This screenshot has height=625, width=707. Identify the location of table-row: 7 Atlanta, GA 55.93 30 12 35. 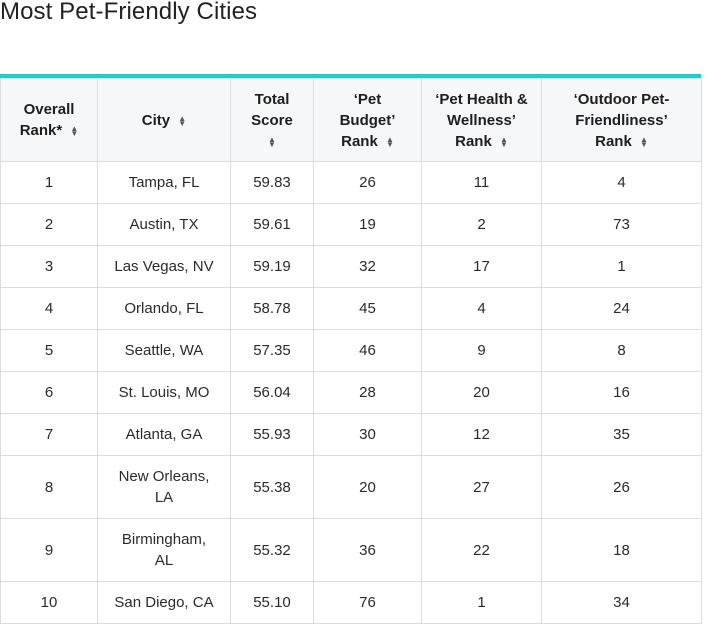
(351, 434).